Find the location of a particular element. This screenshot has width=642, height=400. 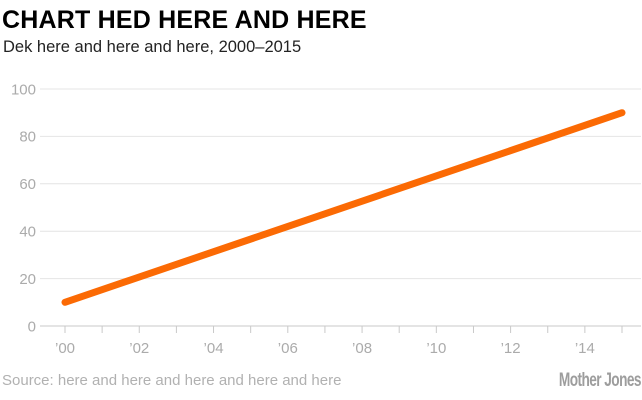

x-tick-label: ’00 is located at coordinates (65, 348).